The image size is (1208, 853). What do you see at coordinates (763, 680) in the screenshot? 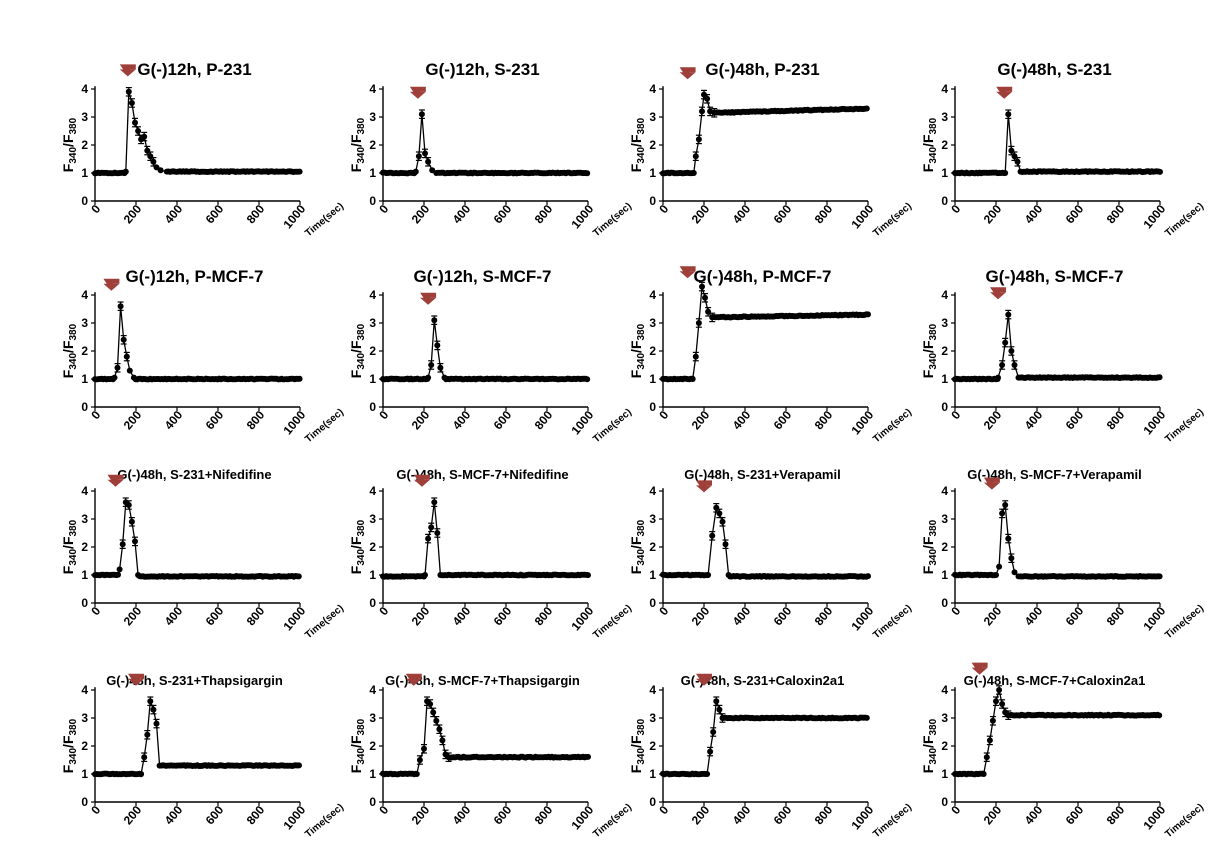
I see `chart-title: G(-)48h, S-231+Caloxin2a1` at bounding box center [763, 680].